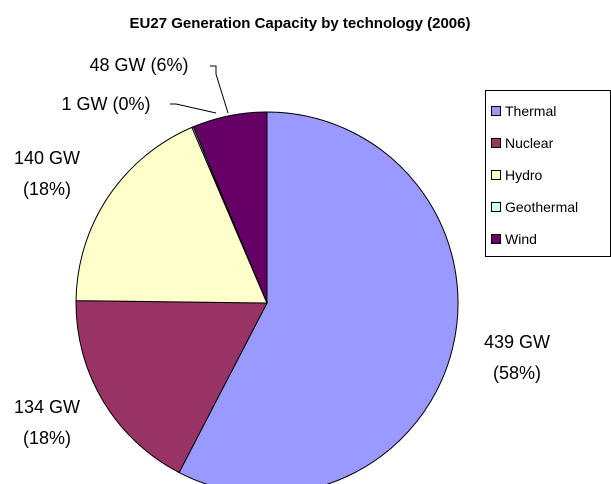 The width and height of the screenshot is (611, 484). I want to click on data-label: 439 GW (58%), so click(517, 357).